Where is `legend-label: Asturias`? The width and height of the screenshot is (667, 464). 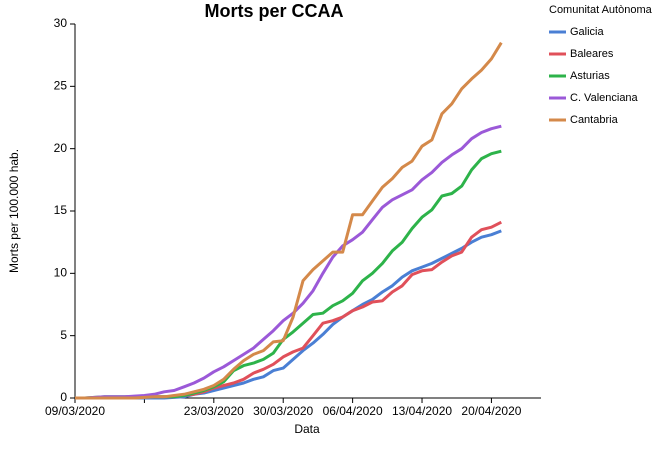 legend-label: Asturias is located at coordinates (590, 76).